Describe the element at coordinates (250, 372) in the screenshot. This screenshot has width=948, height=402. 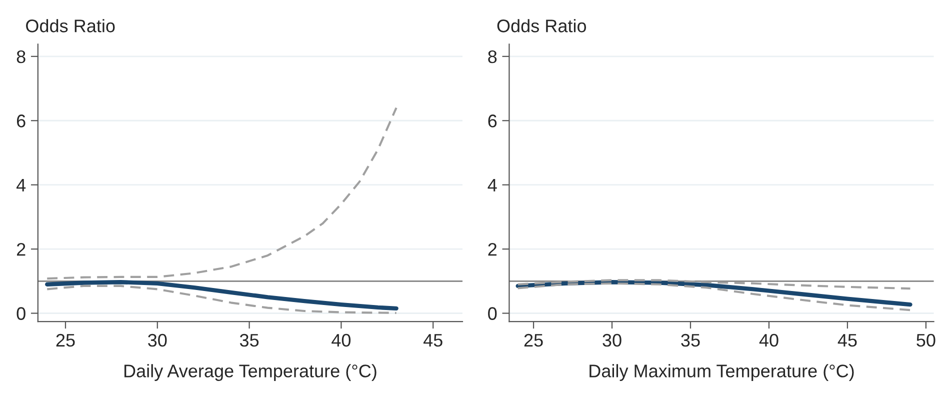
I see `x-axis-title: Daily Average Temperature (°C)` at that location.